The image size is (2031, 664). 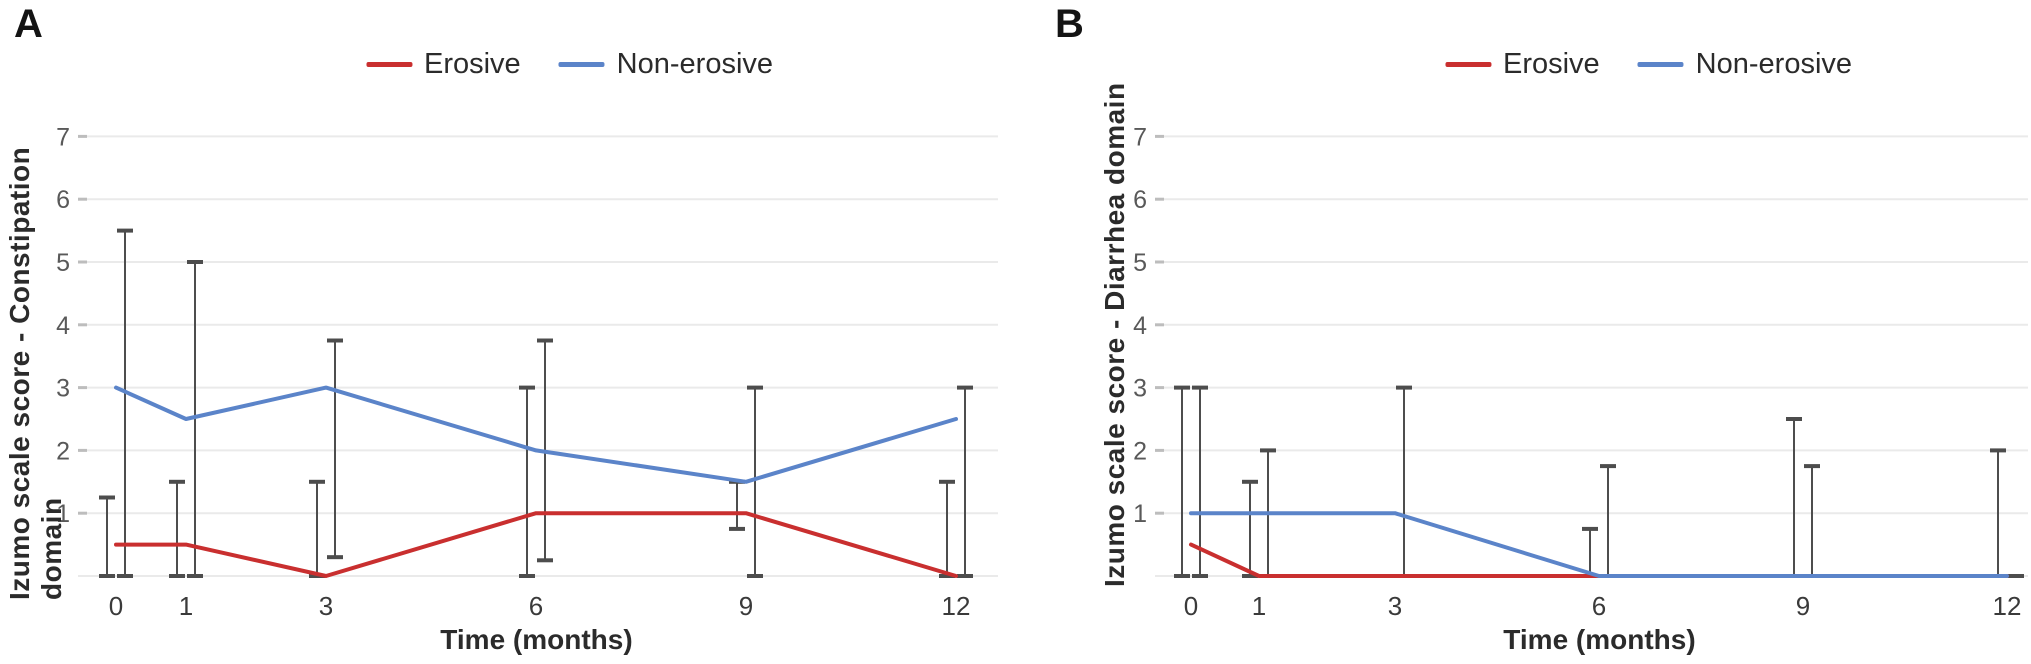 I want to click on x-axis-label-B: Time (months), so click(x=1599, y=639).